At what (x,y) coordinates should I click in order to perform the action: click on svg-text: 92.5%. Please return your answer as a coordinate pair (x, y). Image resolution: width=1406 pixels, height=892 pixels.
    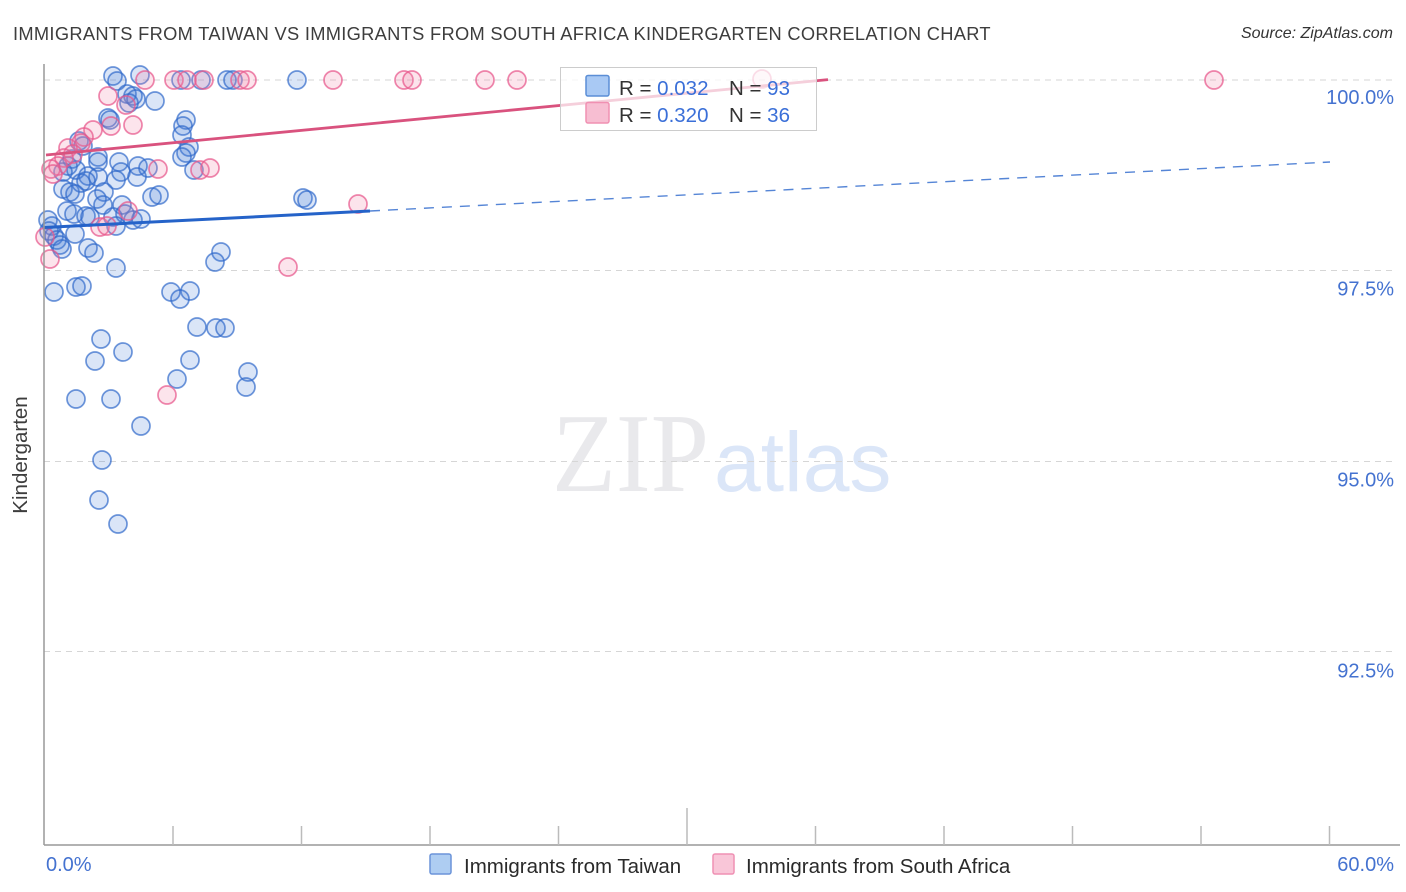
    Looking at the image, I should click on (1365, 672).